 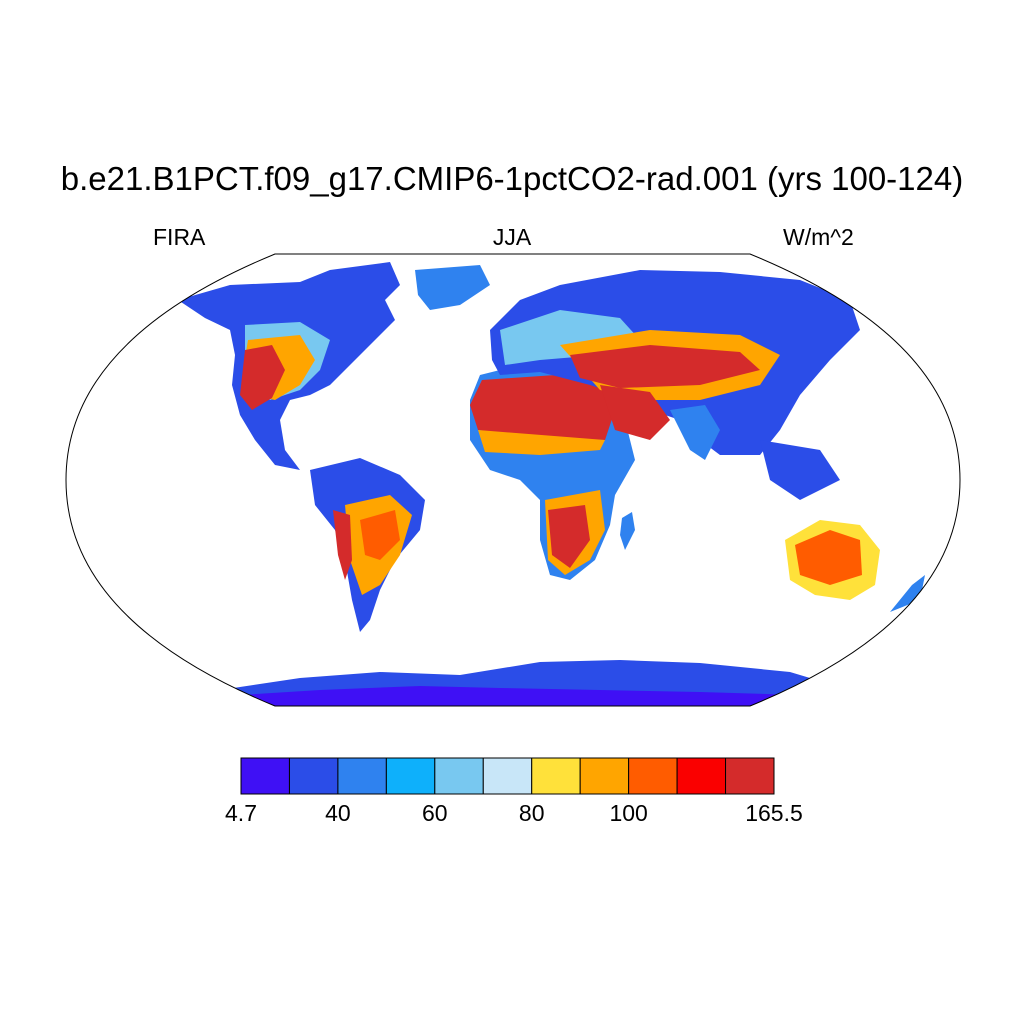 What do you see at coordinates (774, 813) in the screenshot?
I see `colorbar-label: 165.5` at bounding box center [774, 813].